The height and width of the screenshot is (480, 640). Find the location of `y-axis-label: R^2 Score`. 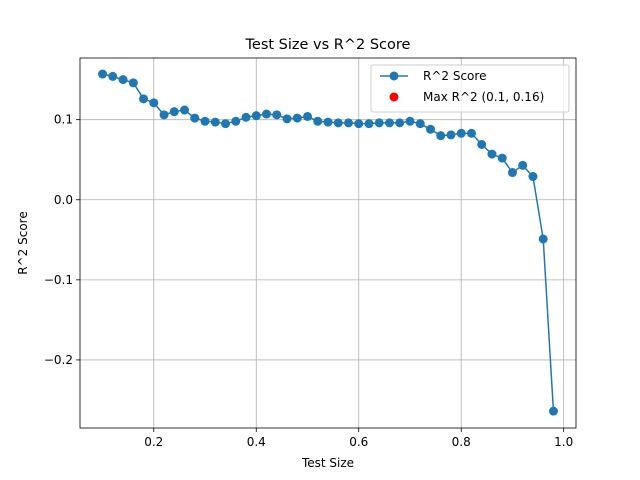

y-axis-label: R^2 Score is located at coordinates (23, 242).